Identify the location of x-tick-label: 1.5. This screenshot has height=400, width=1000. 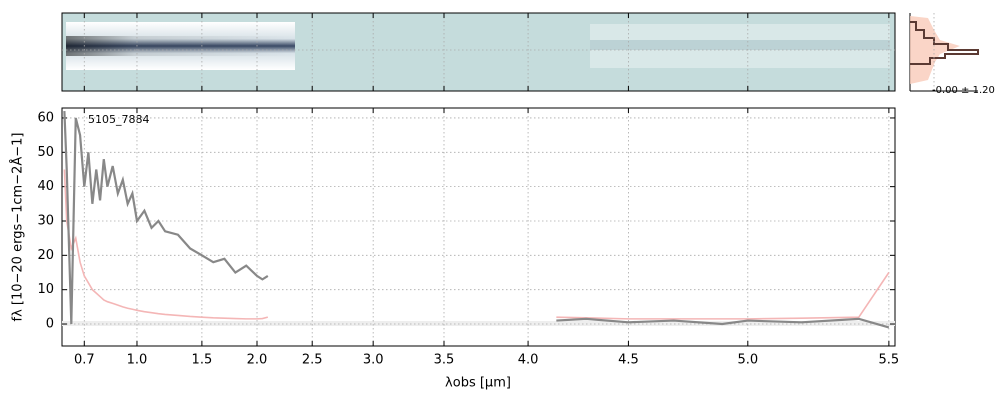
(202, 360).